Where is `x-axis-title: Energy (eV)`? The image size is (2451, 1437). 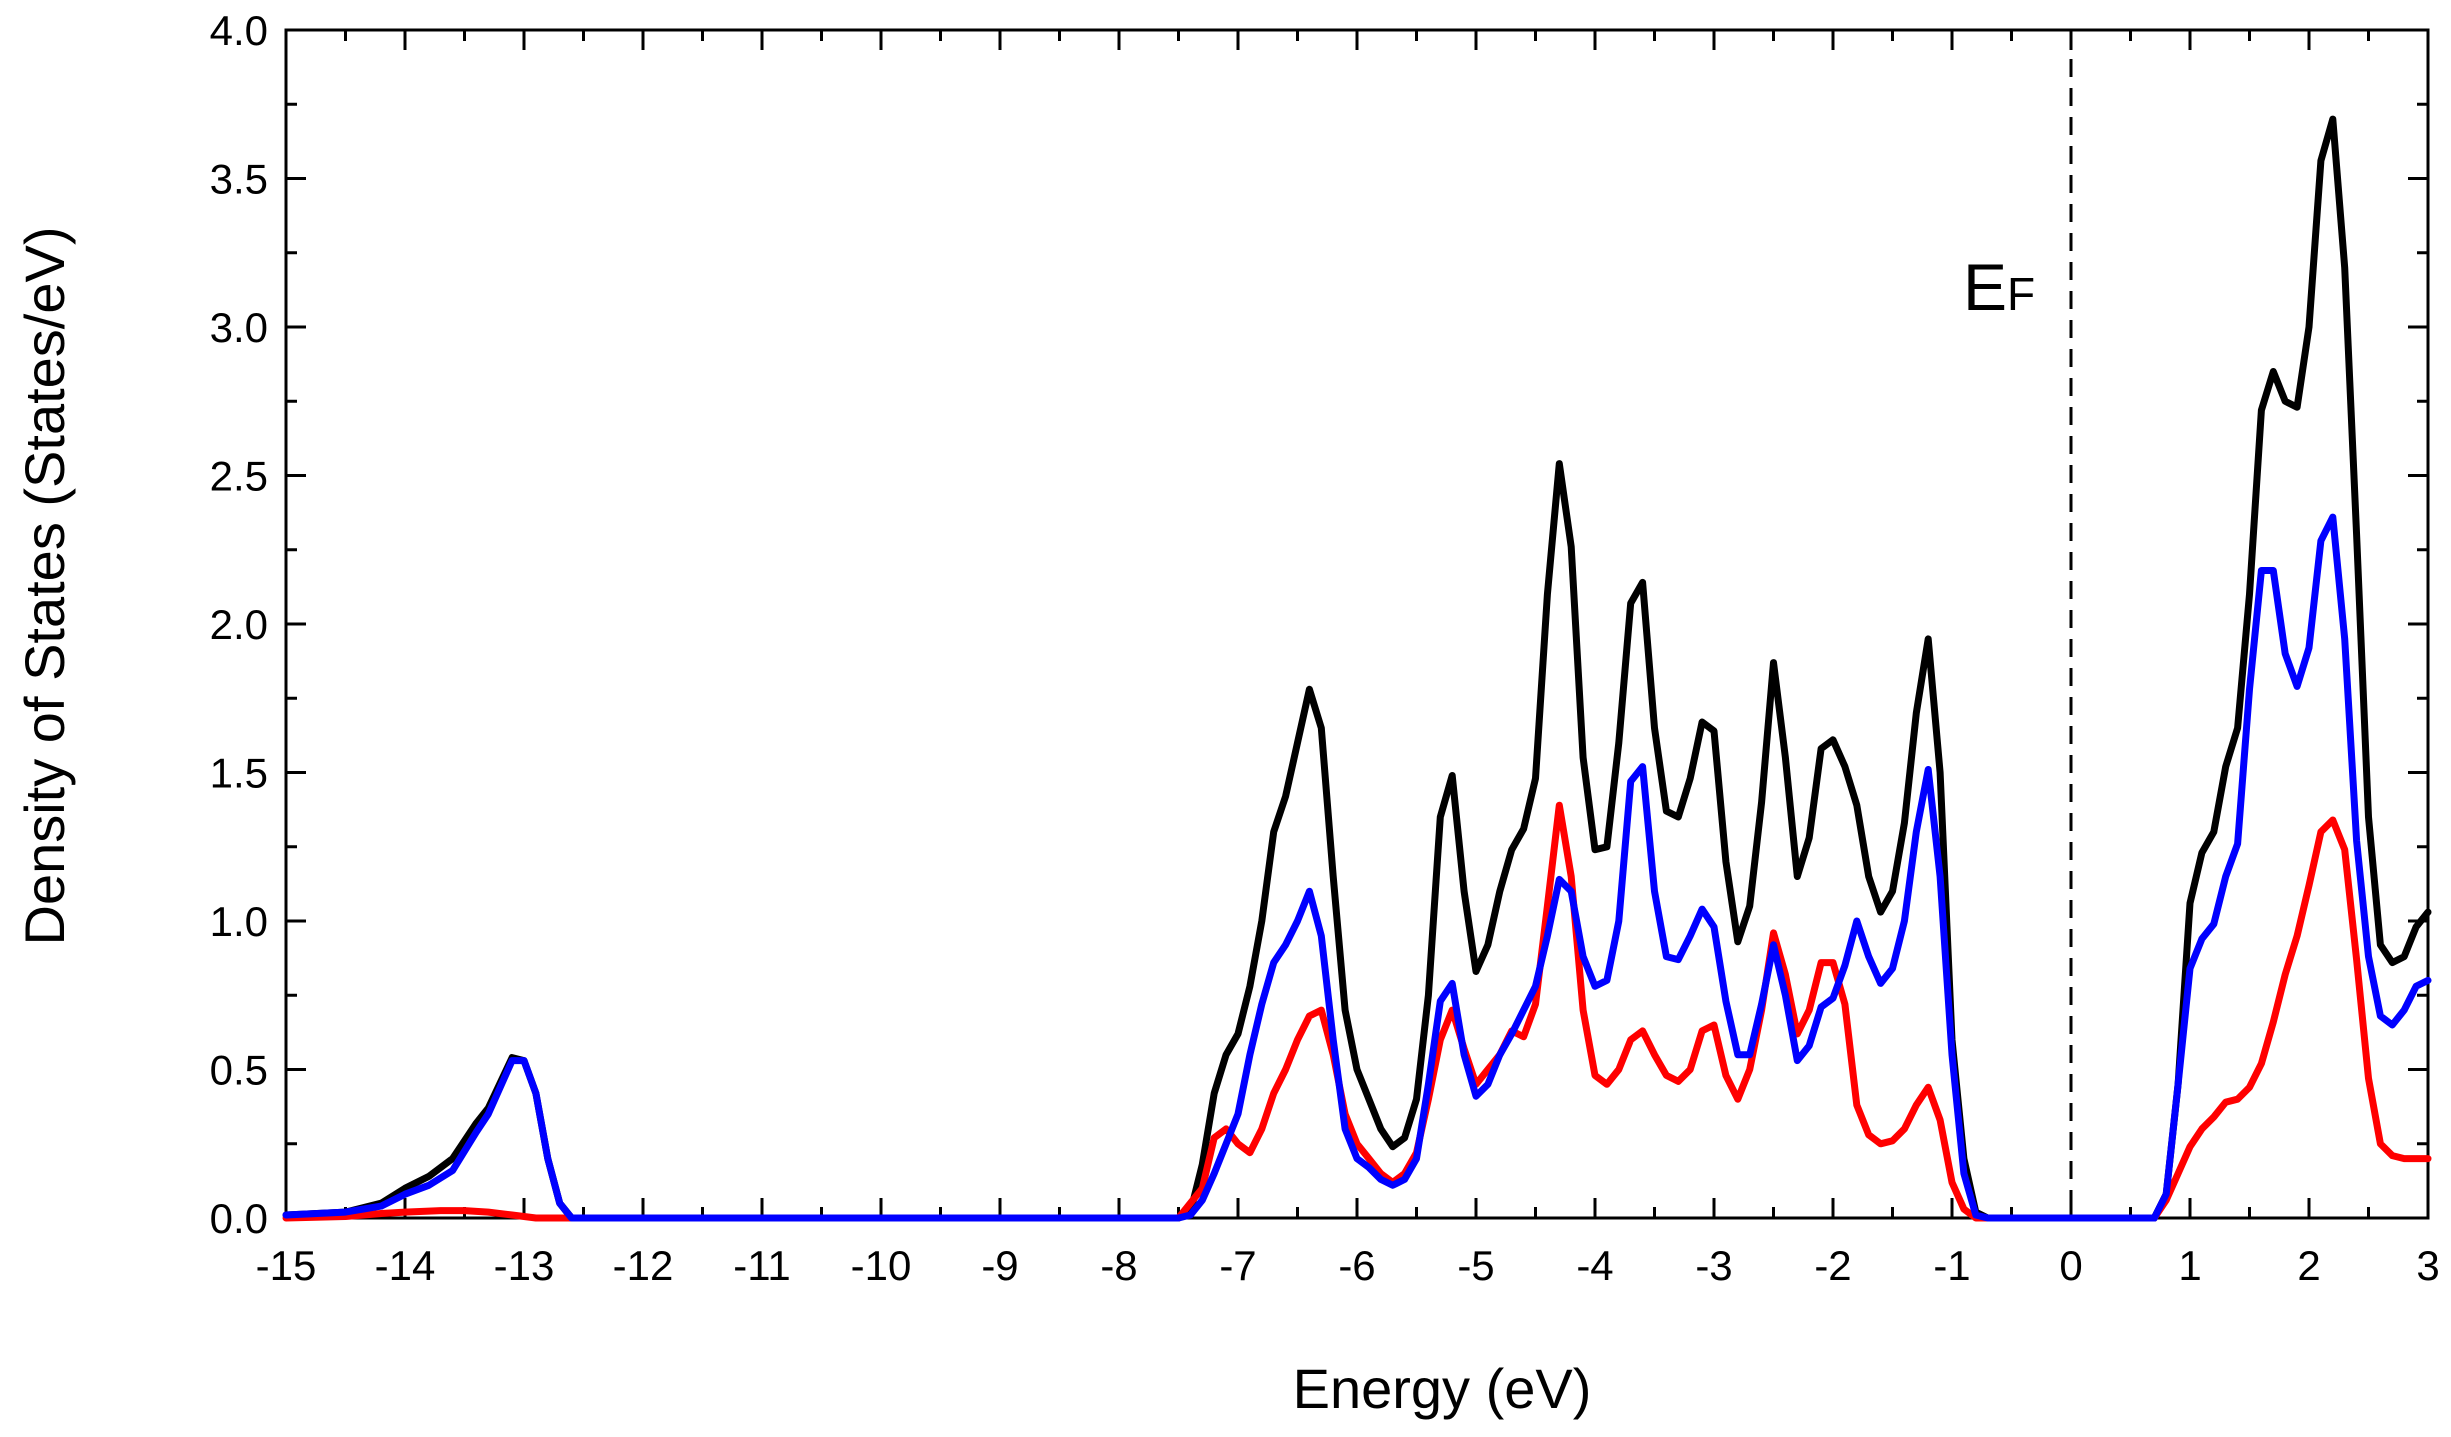
x-axis-title: Energy (eV) is located at coordinates (1442, 1388).